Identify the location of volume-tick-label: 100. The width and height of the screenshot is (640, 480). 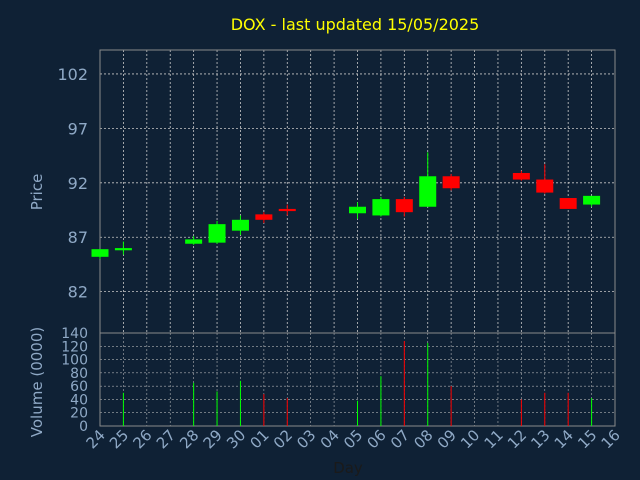
(74, 361).